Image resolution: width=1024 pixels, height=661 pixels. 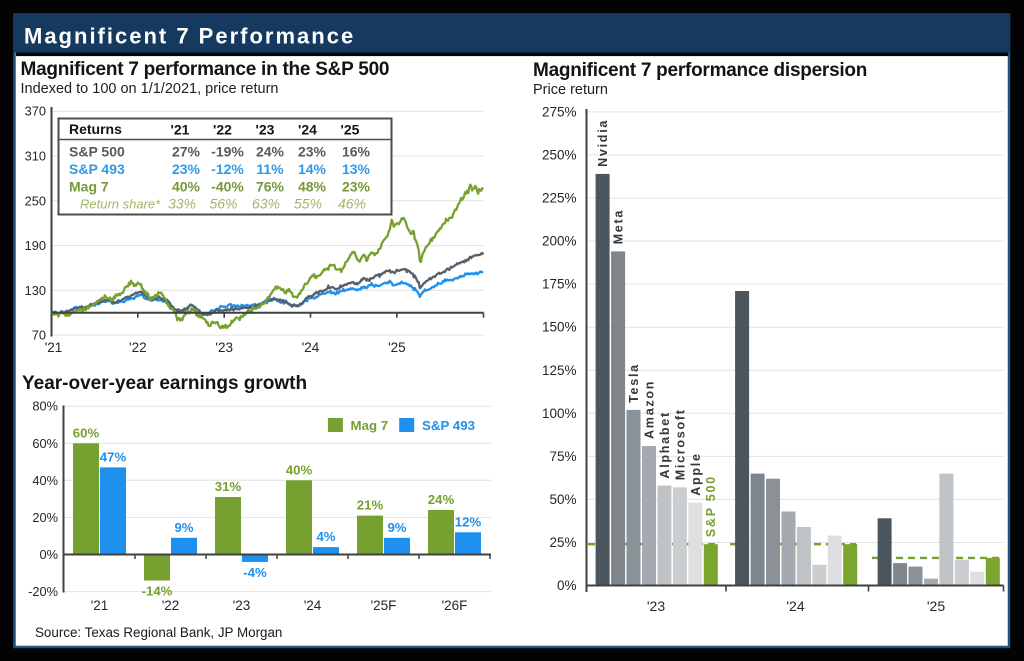 What do you see at coordinates (189, 36) in the screenshot?
I see `svg-text: Magnificent 7 Performance` at bounding box center [189, 36].